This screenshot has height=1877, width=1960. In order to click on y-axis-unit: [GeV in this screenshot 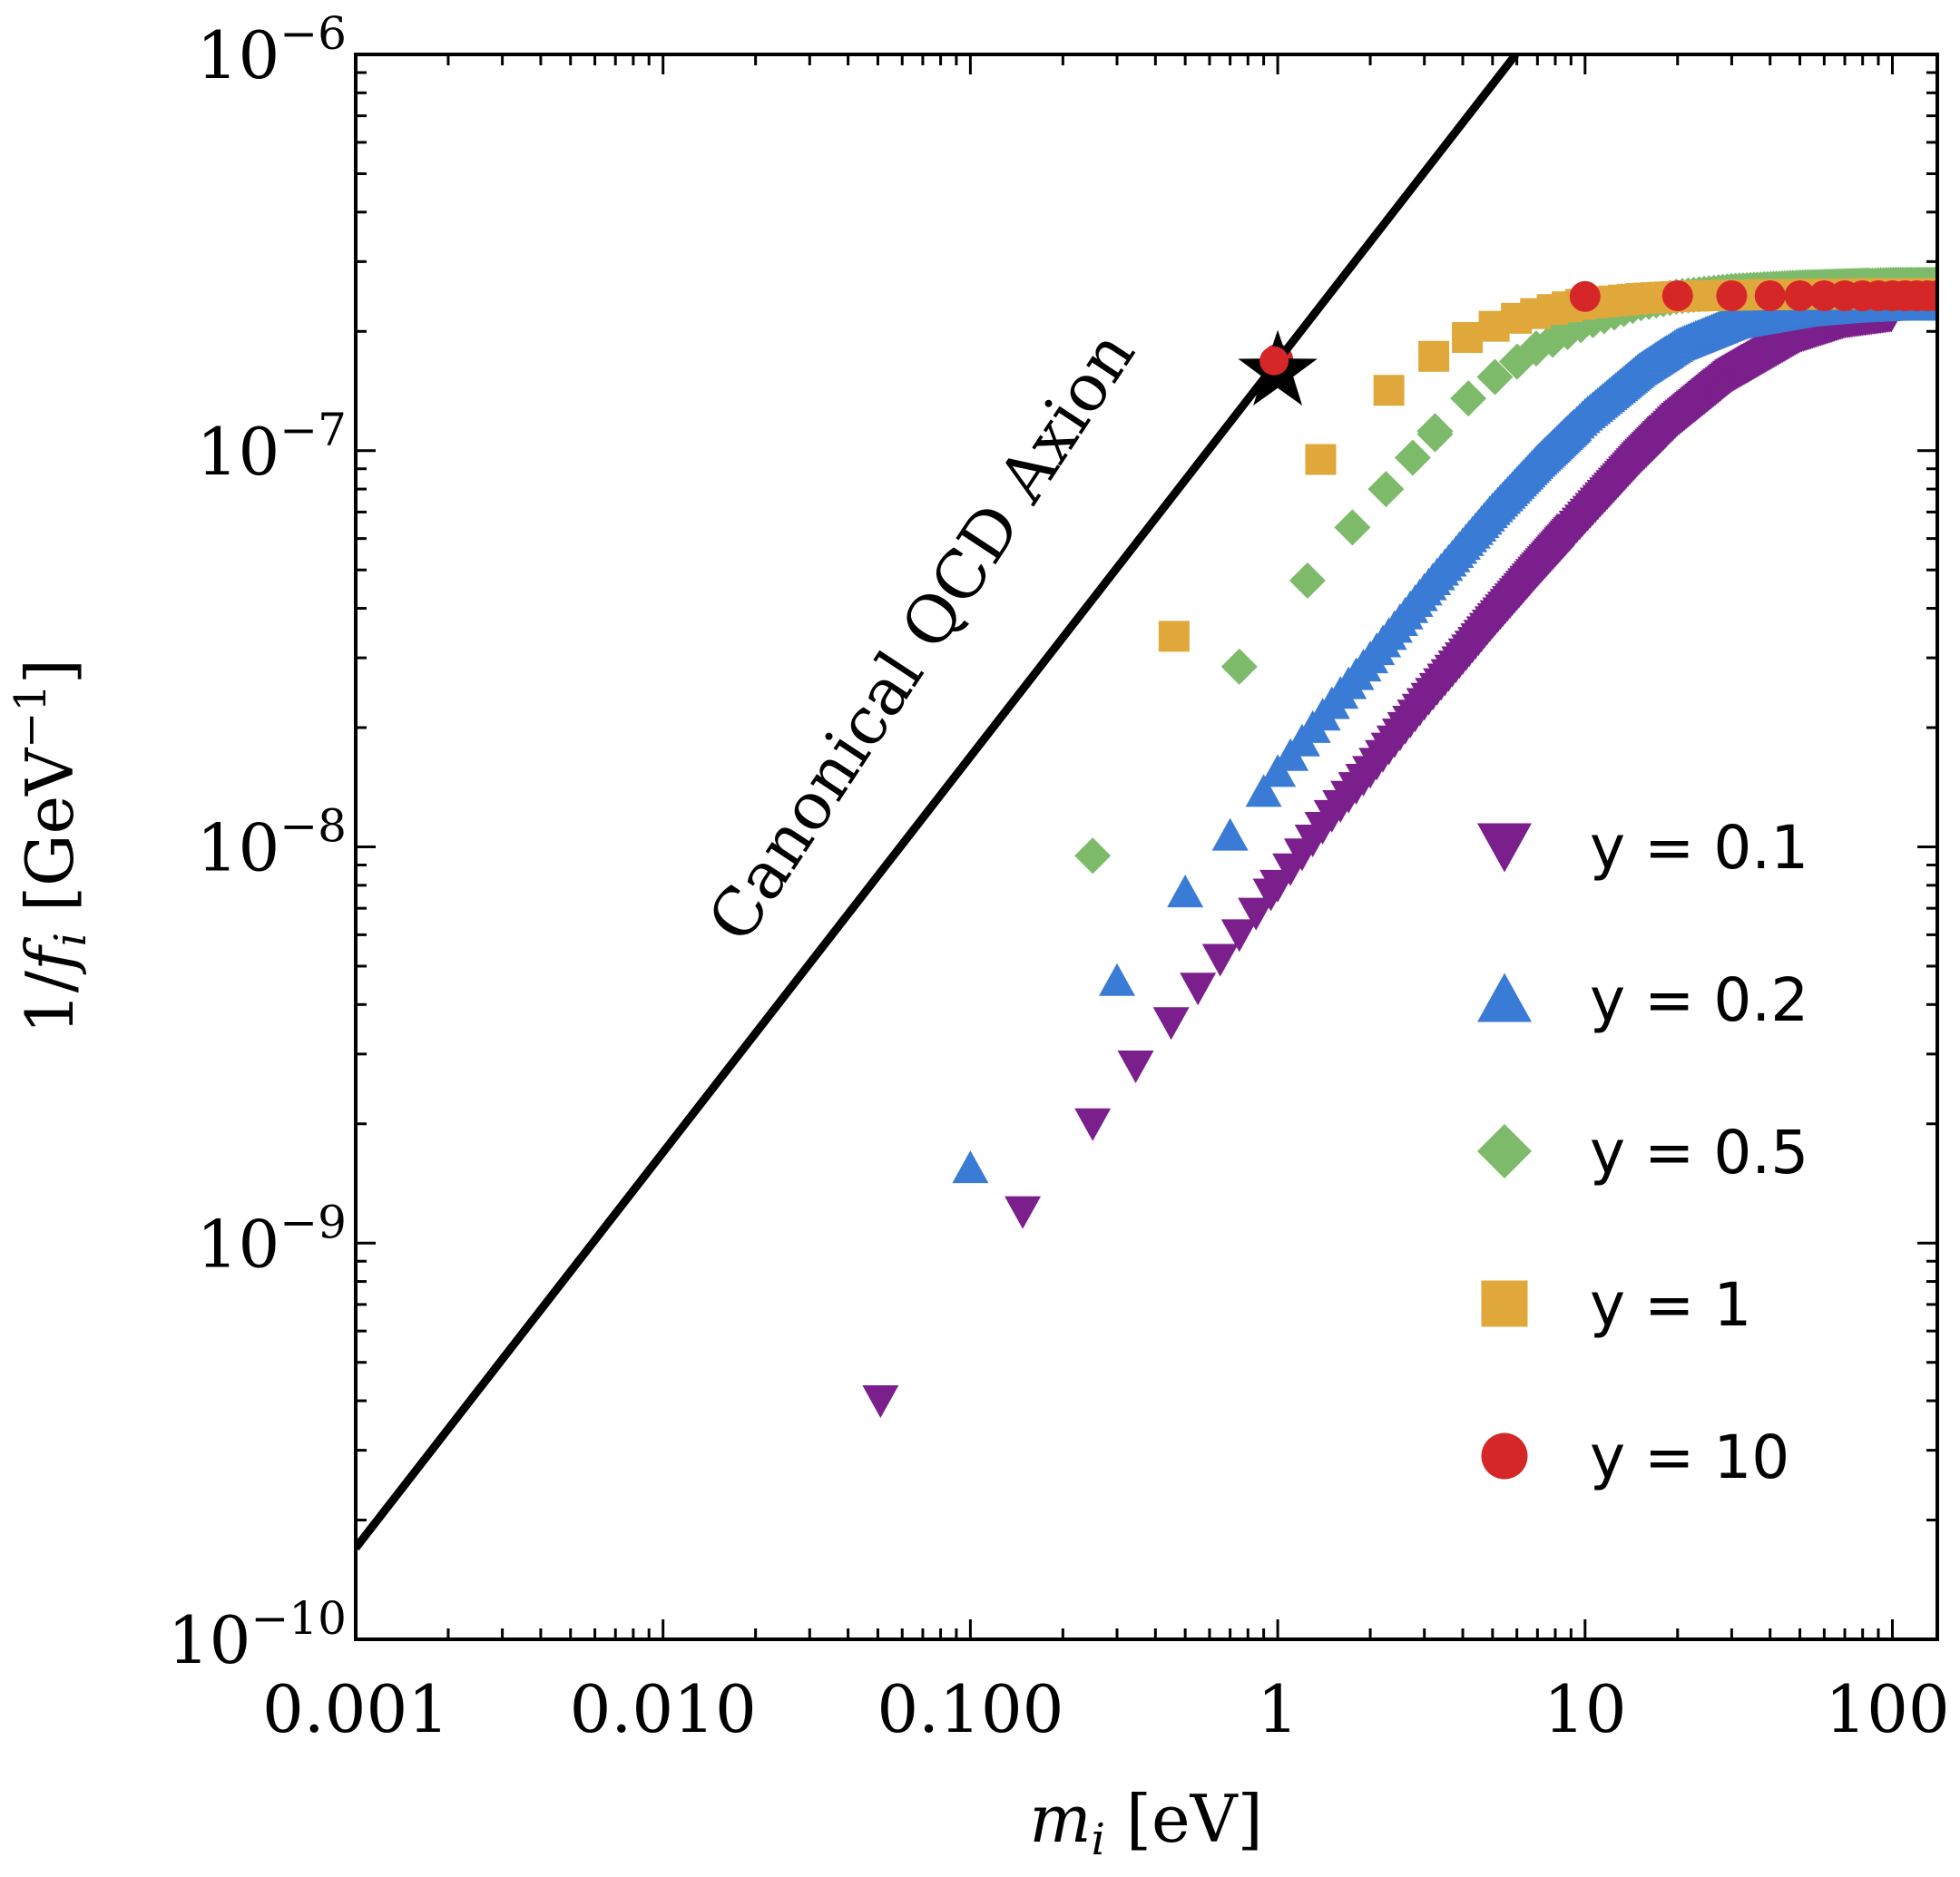, I will do `click(50, 840)`.